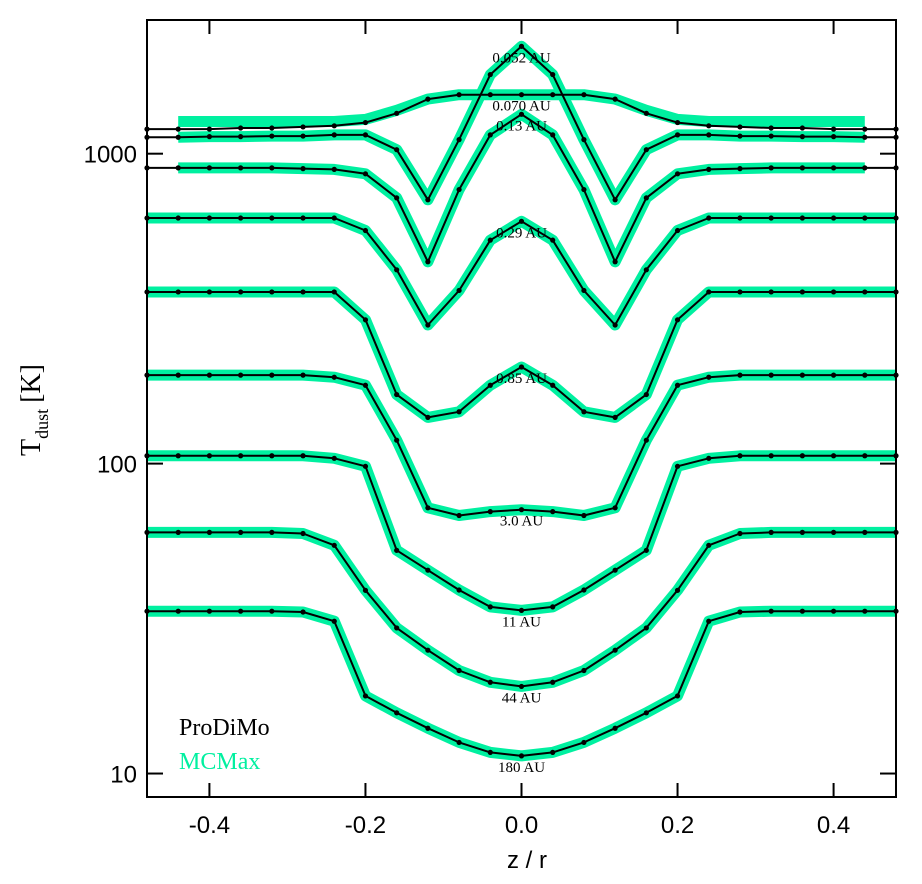  What do you see at coordinates (521, 622) in the screenshot?
I see `curve-label: 11 AU` at bounding box center [521, 622].